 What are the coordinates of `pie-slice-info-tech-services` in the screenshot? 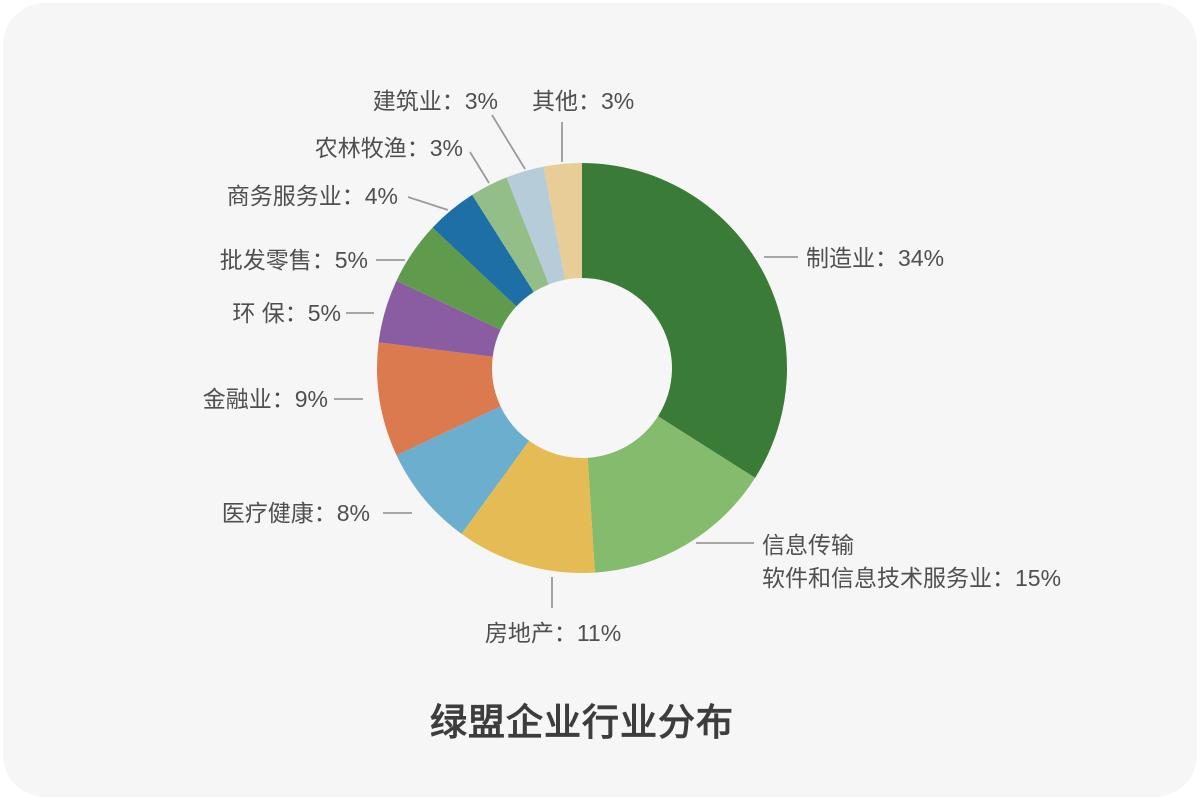 It's located at (671, 494).